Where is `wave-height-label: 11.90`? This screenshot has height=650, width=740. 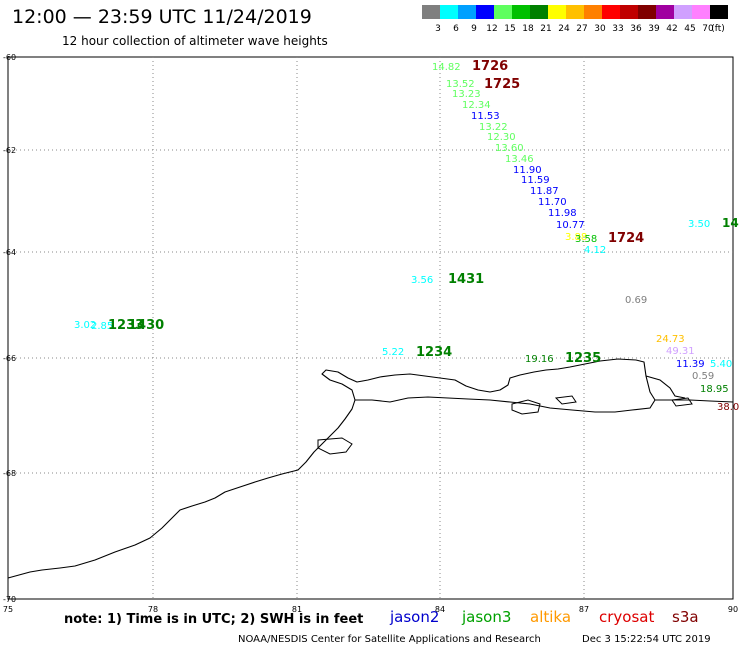 wave-height-label: 11.90 is located at coordinates (527, 170).